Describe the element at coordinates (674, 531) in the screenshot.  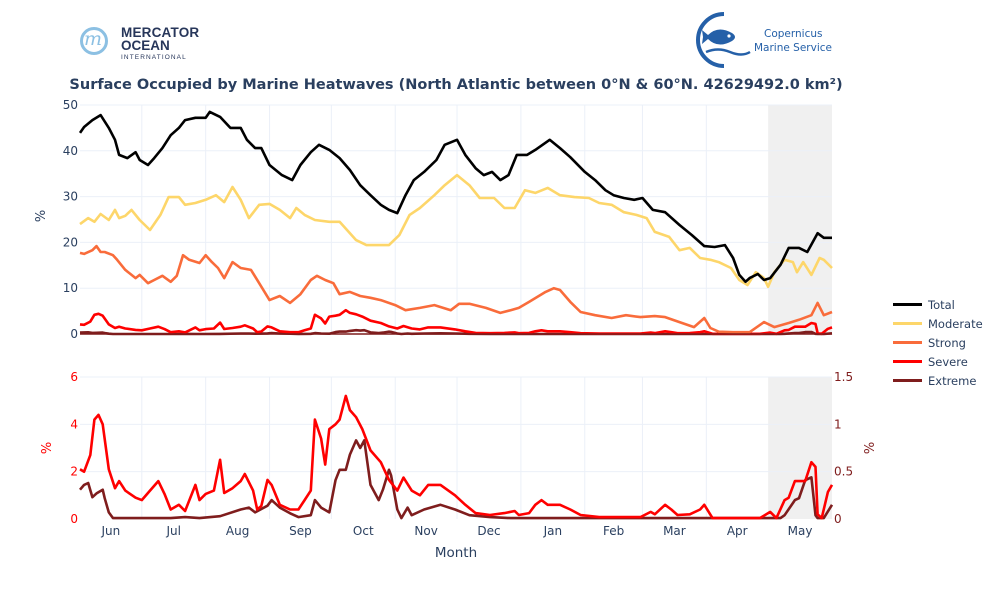
I see `x-tick-label: Mar` at that location.